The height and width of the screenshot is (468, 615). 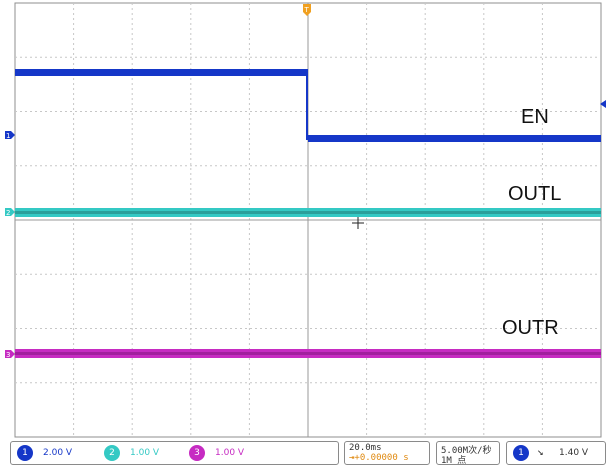 I want to click on horizontal-position-row: ⇥+0.00000 s, so click(x=379, y=458).